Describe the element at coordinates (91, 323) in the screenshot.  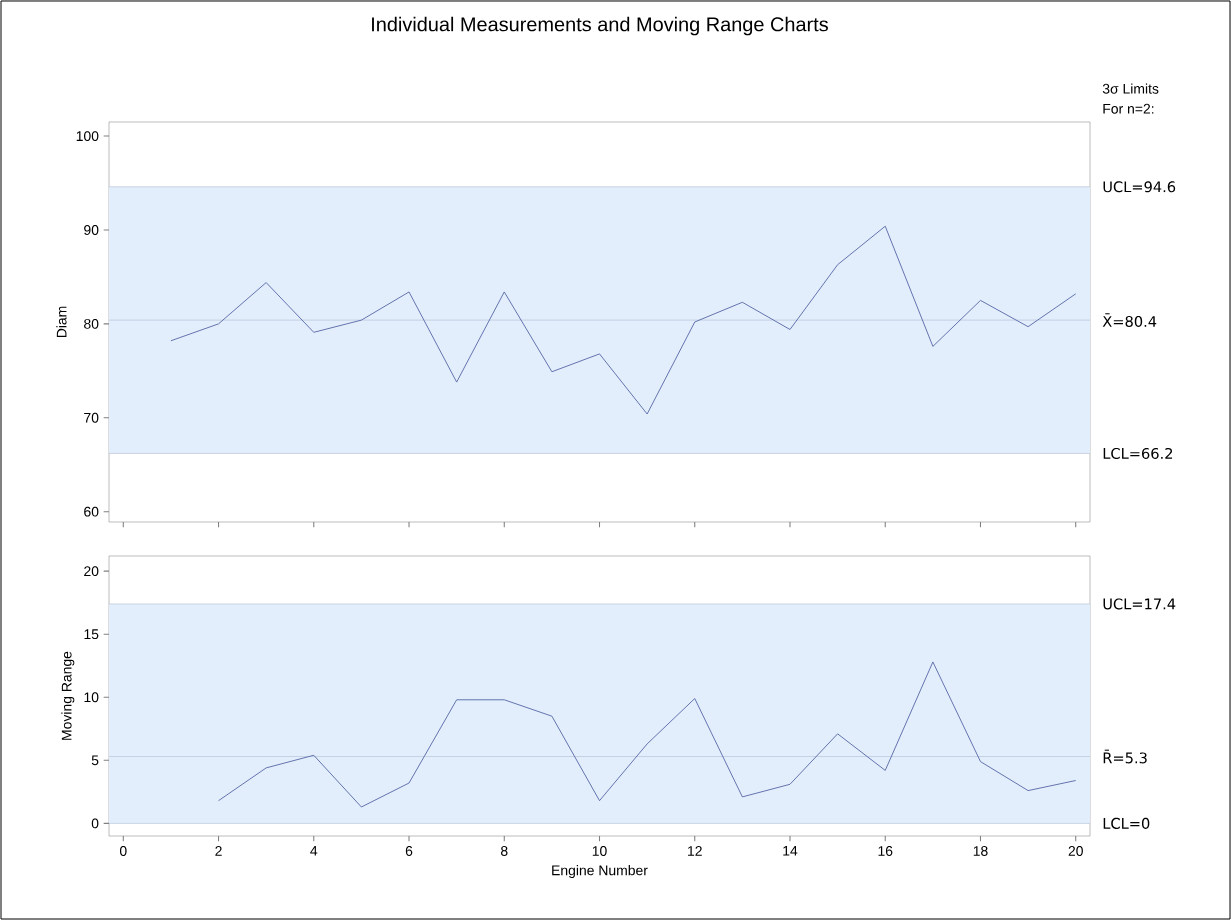
I see `y-tick-label: 80` at that location.